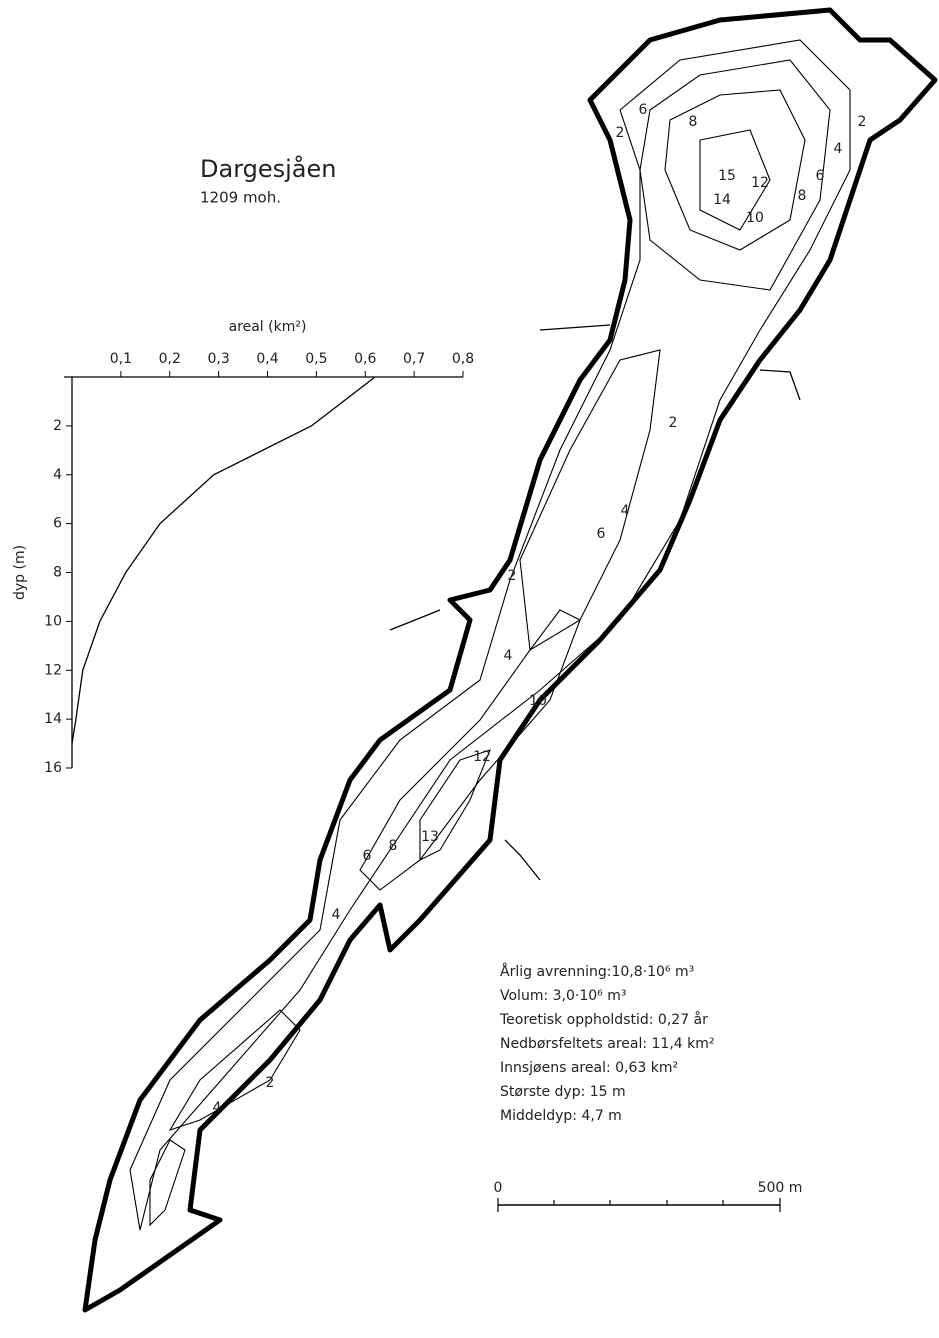 The height and width of the screenshot is (1338, 939). I want to click on stat-line: Nedbørsfeltets areal: 11,4 km², so click(607, 1044).